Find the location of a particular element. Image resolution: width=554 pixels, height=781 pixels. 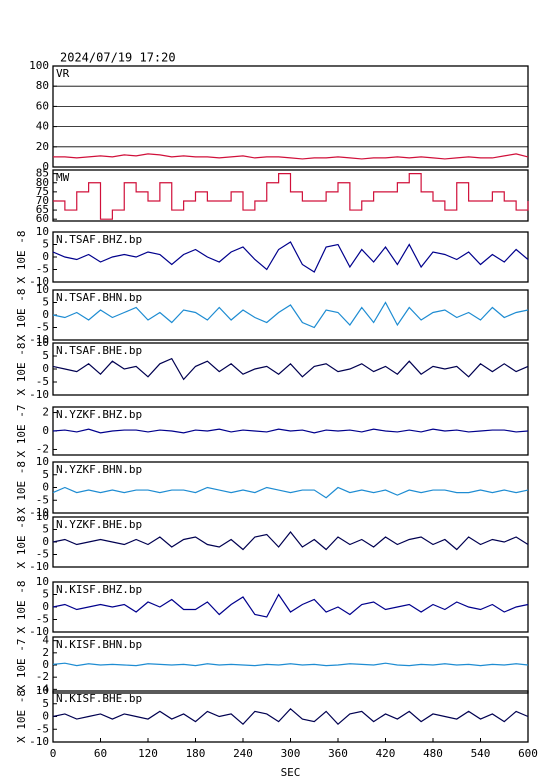

y-tick-label: 40 is located at coordinates (42, 126).